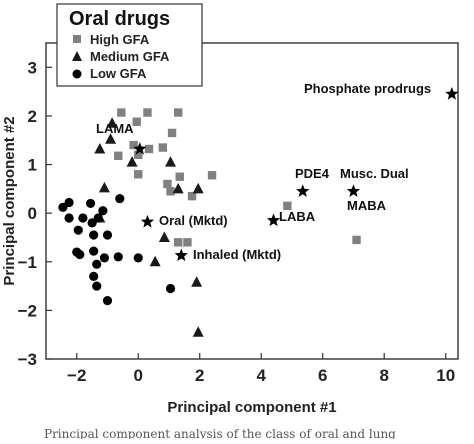 The height and width of the screenshot is (444, 474). Describe the element at coordinates (32, 116) in the screenshot. I see `y-tick-label: 2` at that location.